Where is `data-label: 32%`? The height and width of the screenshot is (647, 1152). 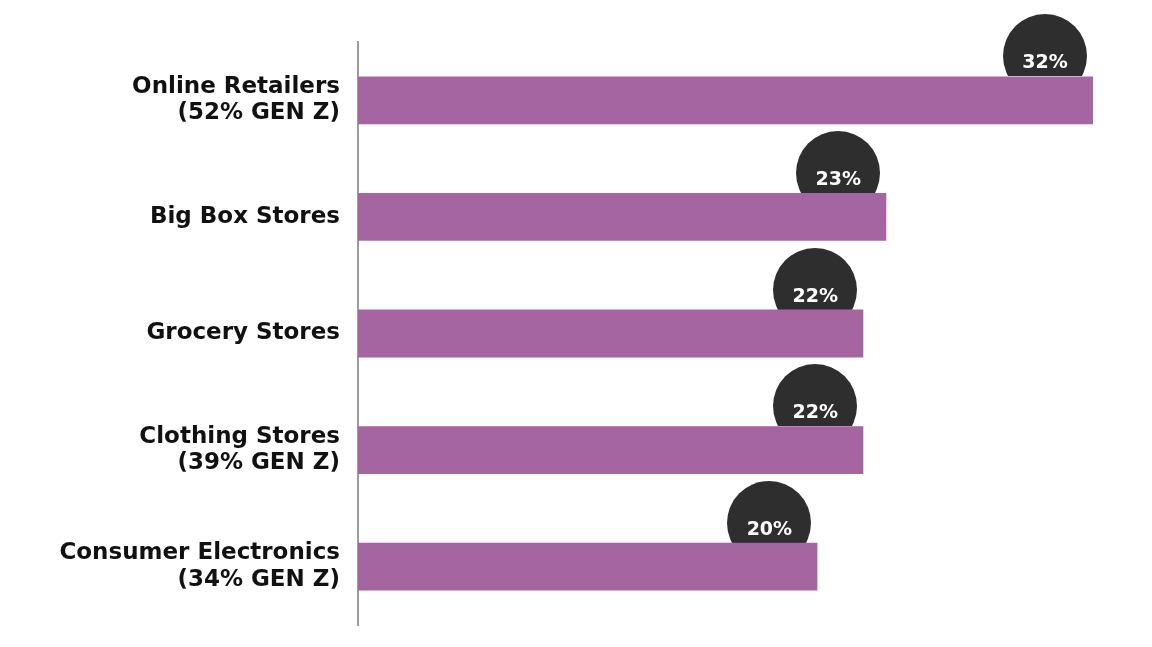 data-label: 32% is located at coordinates (1045, 61).